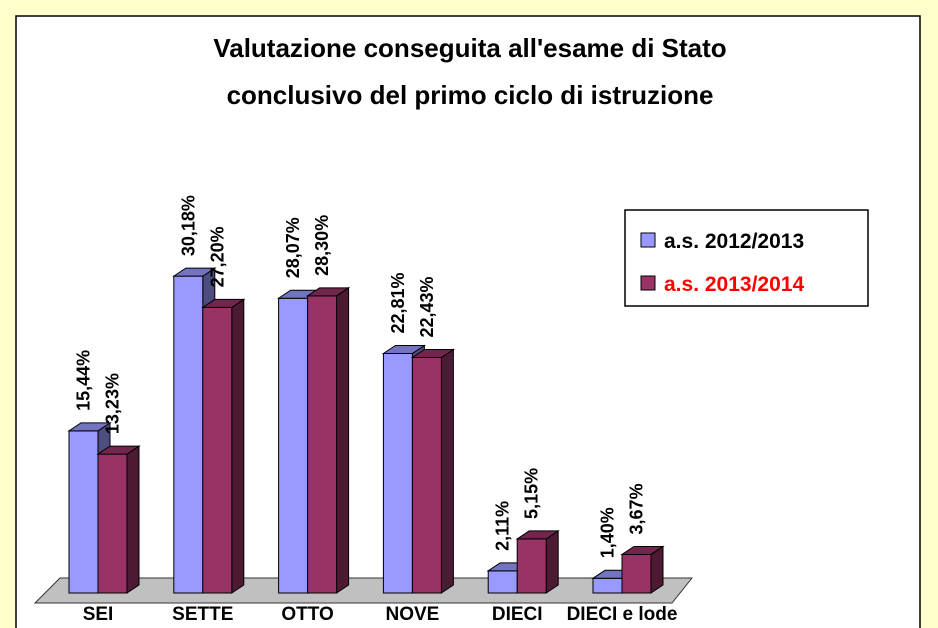 This screenshot has height=628, width=938. Describe the element at coordinates (746, 258) in the screenshot. I see `legend` at that location.